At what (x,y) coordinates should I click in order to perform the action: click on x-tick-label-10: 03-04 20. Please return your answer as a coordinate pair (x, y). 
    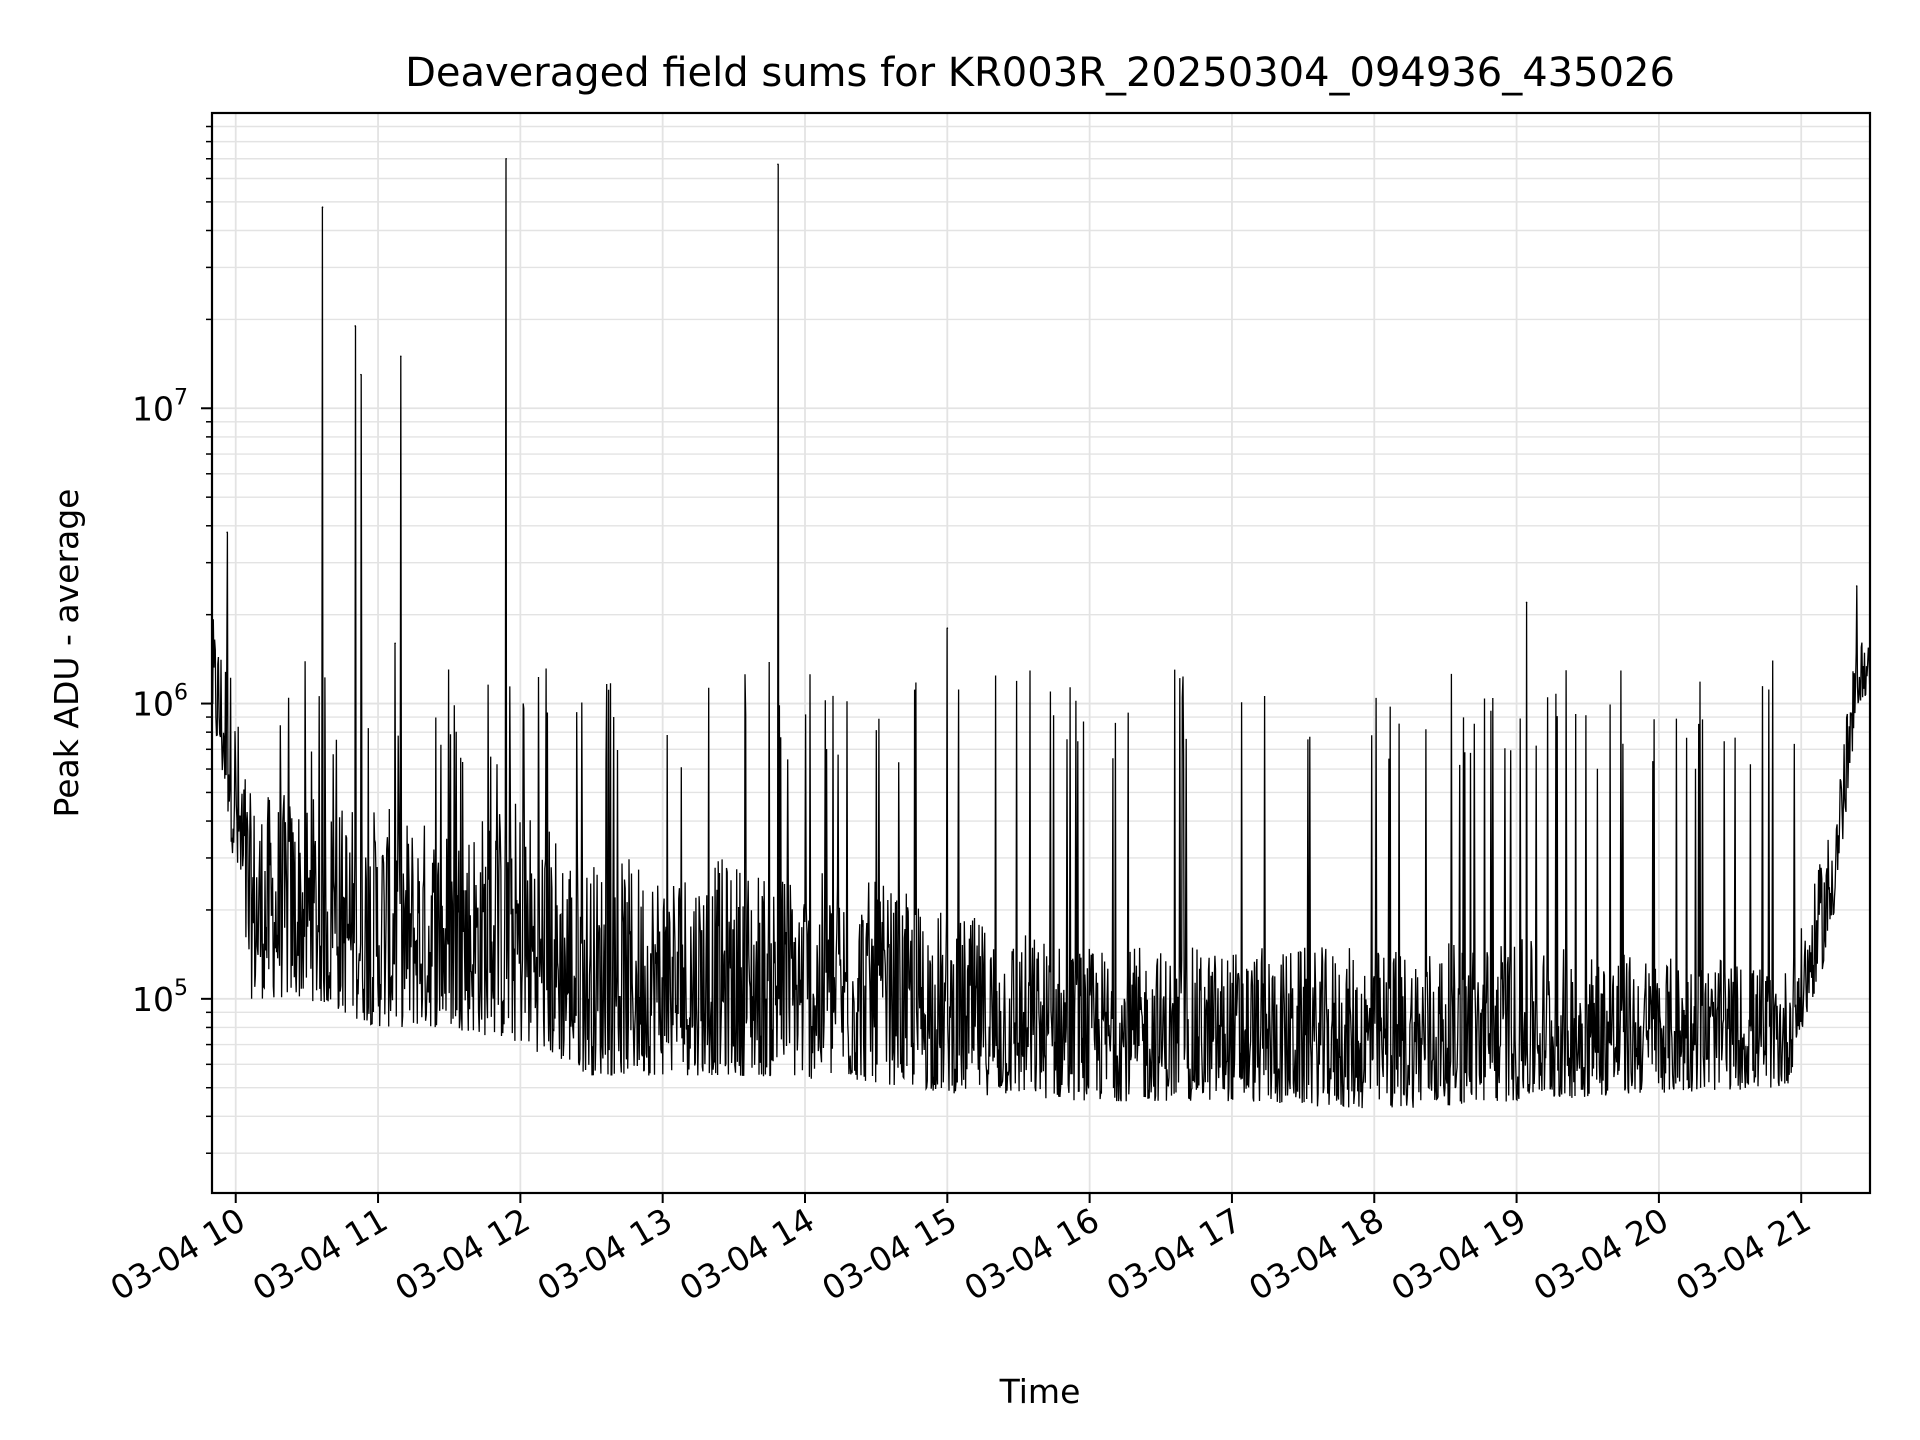
    Looking at the image, I should click on (1601, 1254).